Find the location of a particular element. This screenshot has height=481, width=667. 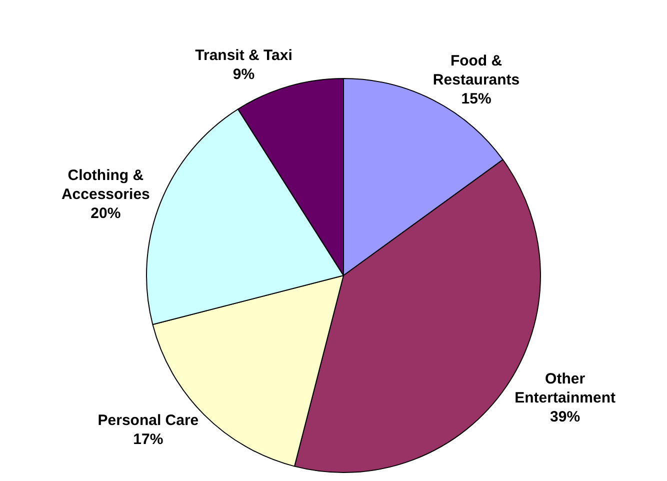

data-label: 17% is located at coordinates (148, 439).